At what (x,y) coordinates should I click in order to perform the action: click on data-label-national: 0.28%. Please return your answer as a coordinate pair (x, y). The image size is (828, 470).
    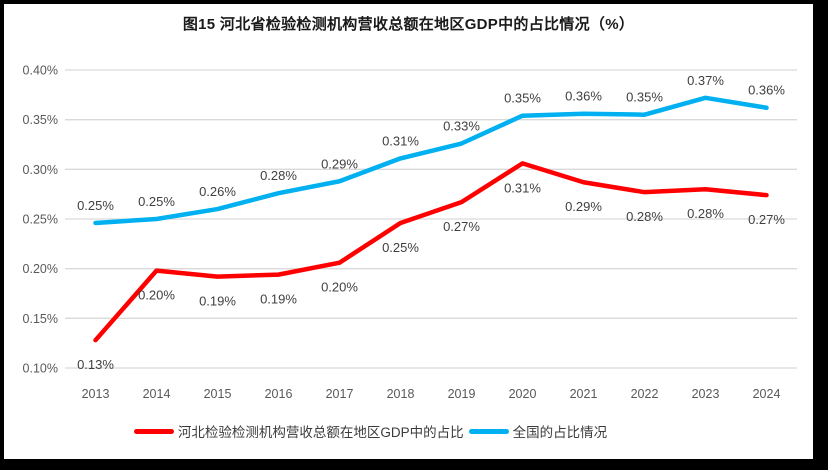
    Looking at the image, I should click on (278, 175).